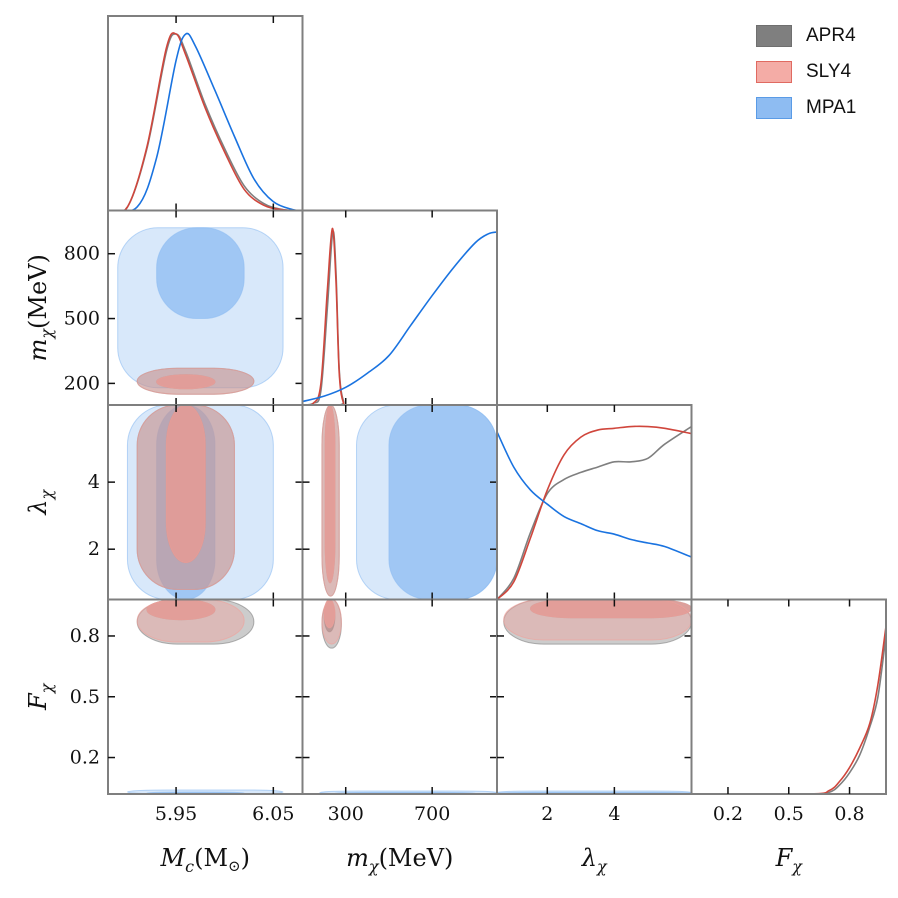 Image resolution: width=898 pixels, height=898 pixels. I want to click on xtick-label-fchi-1: 0.5, so click(789, 814).